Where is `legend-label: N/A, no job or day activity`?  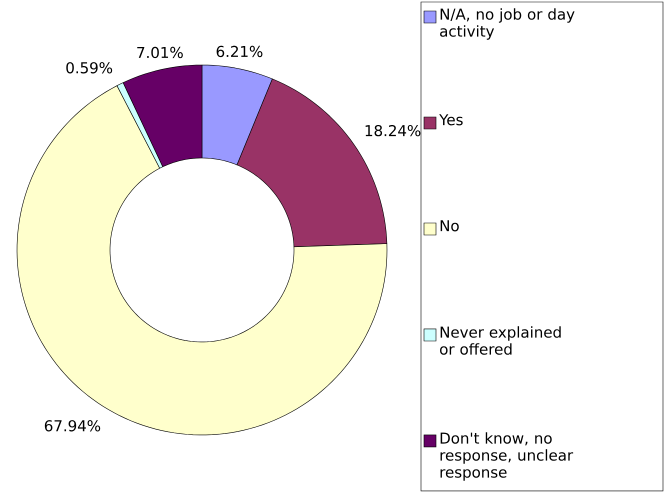
legend-label: N/A, no job or day activity is located at coordinates (507, 24).